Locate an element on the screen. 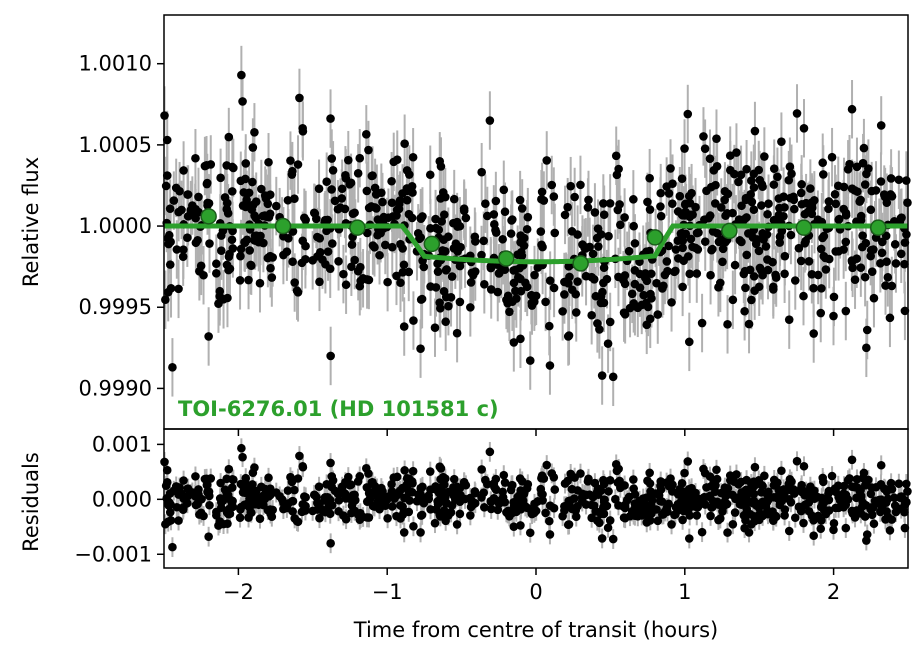 The image size is (923, 659). residuals-y-tick-label: −0.001 is located at coordinates (113, 554).